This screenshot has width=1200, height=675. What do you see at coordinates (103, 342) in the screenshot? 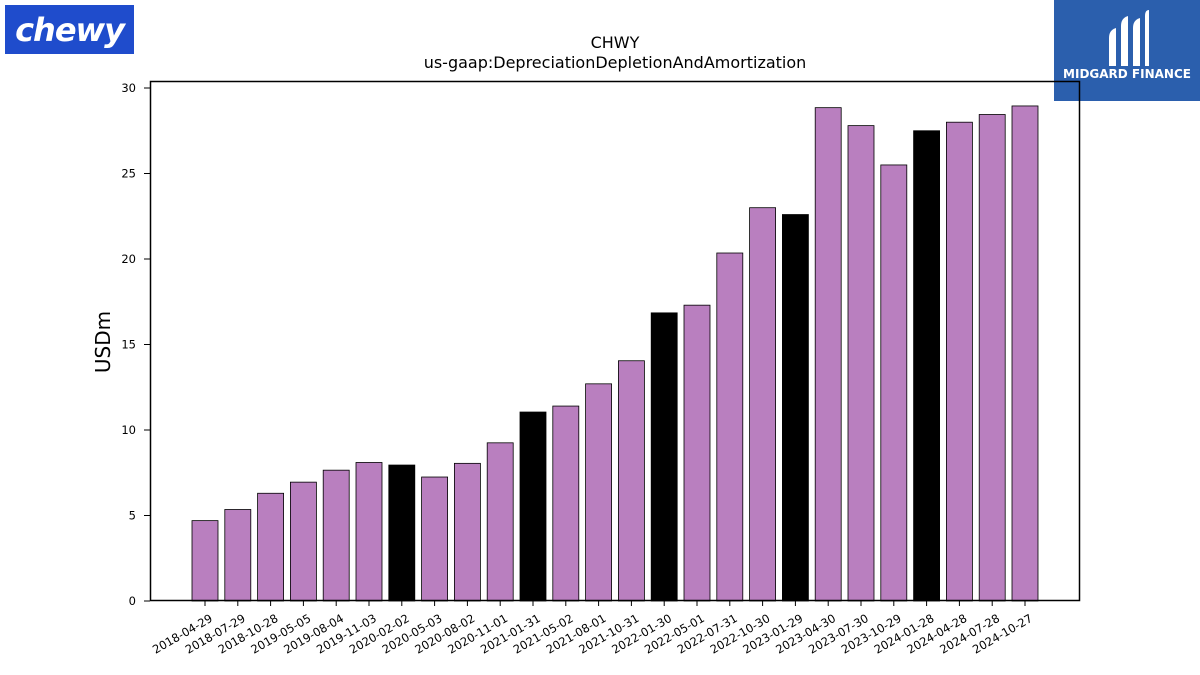
I see `y-axis-label: USDm` at bounding box center [103, 342].